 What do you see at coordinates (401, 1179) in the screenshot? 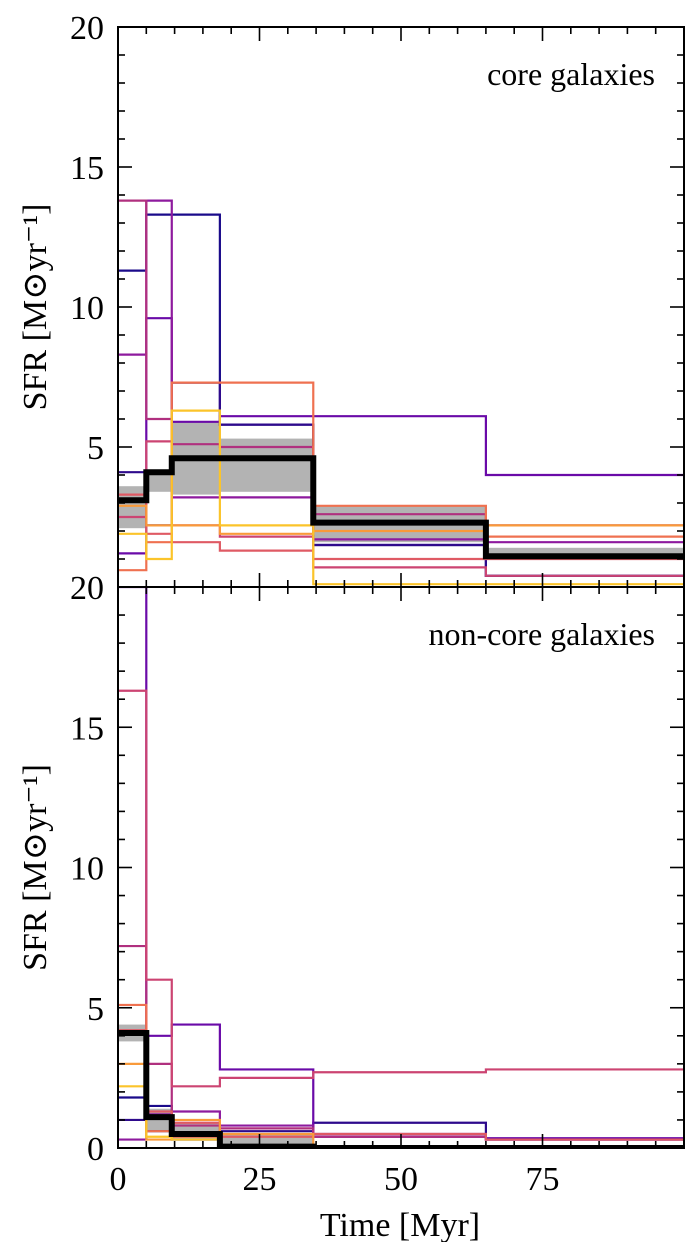
I see `x-tick-label: 50` at bounding box center [401, 1179].